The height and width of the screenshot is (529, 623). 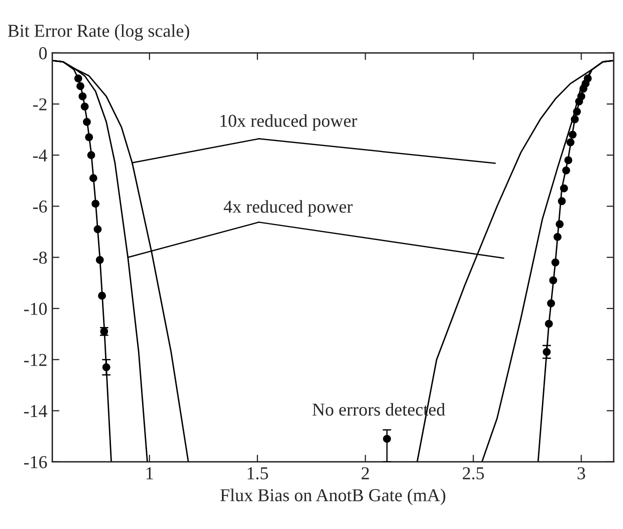 What do you see at coordinates (43, 53) in the screenshot?
I see `y-tick-label: 0` at bounding box center [43, 53].